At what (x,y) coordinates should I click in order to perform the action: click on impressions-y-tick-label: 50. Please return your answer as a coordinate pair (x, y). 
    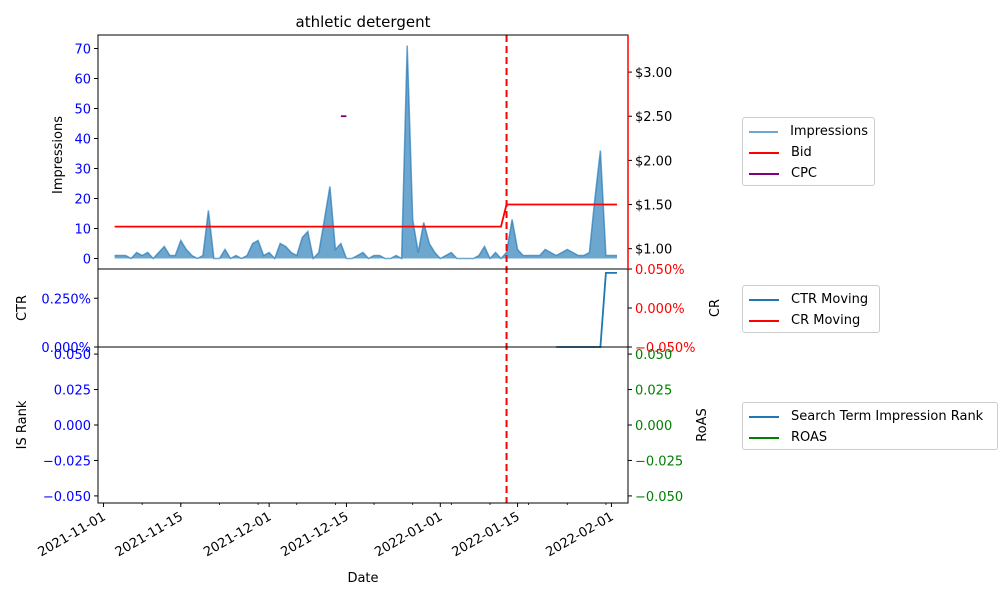
    Looking at the image, I should click on (82, 110).